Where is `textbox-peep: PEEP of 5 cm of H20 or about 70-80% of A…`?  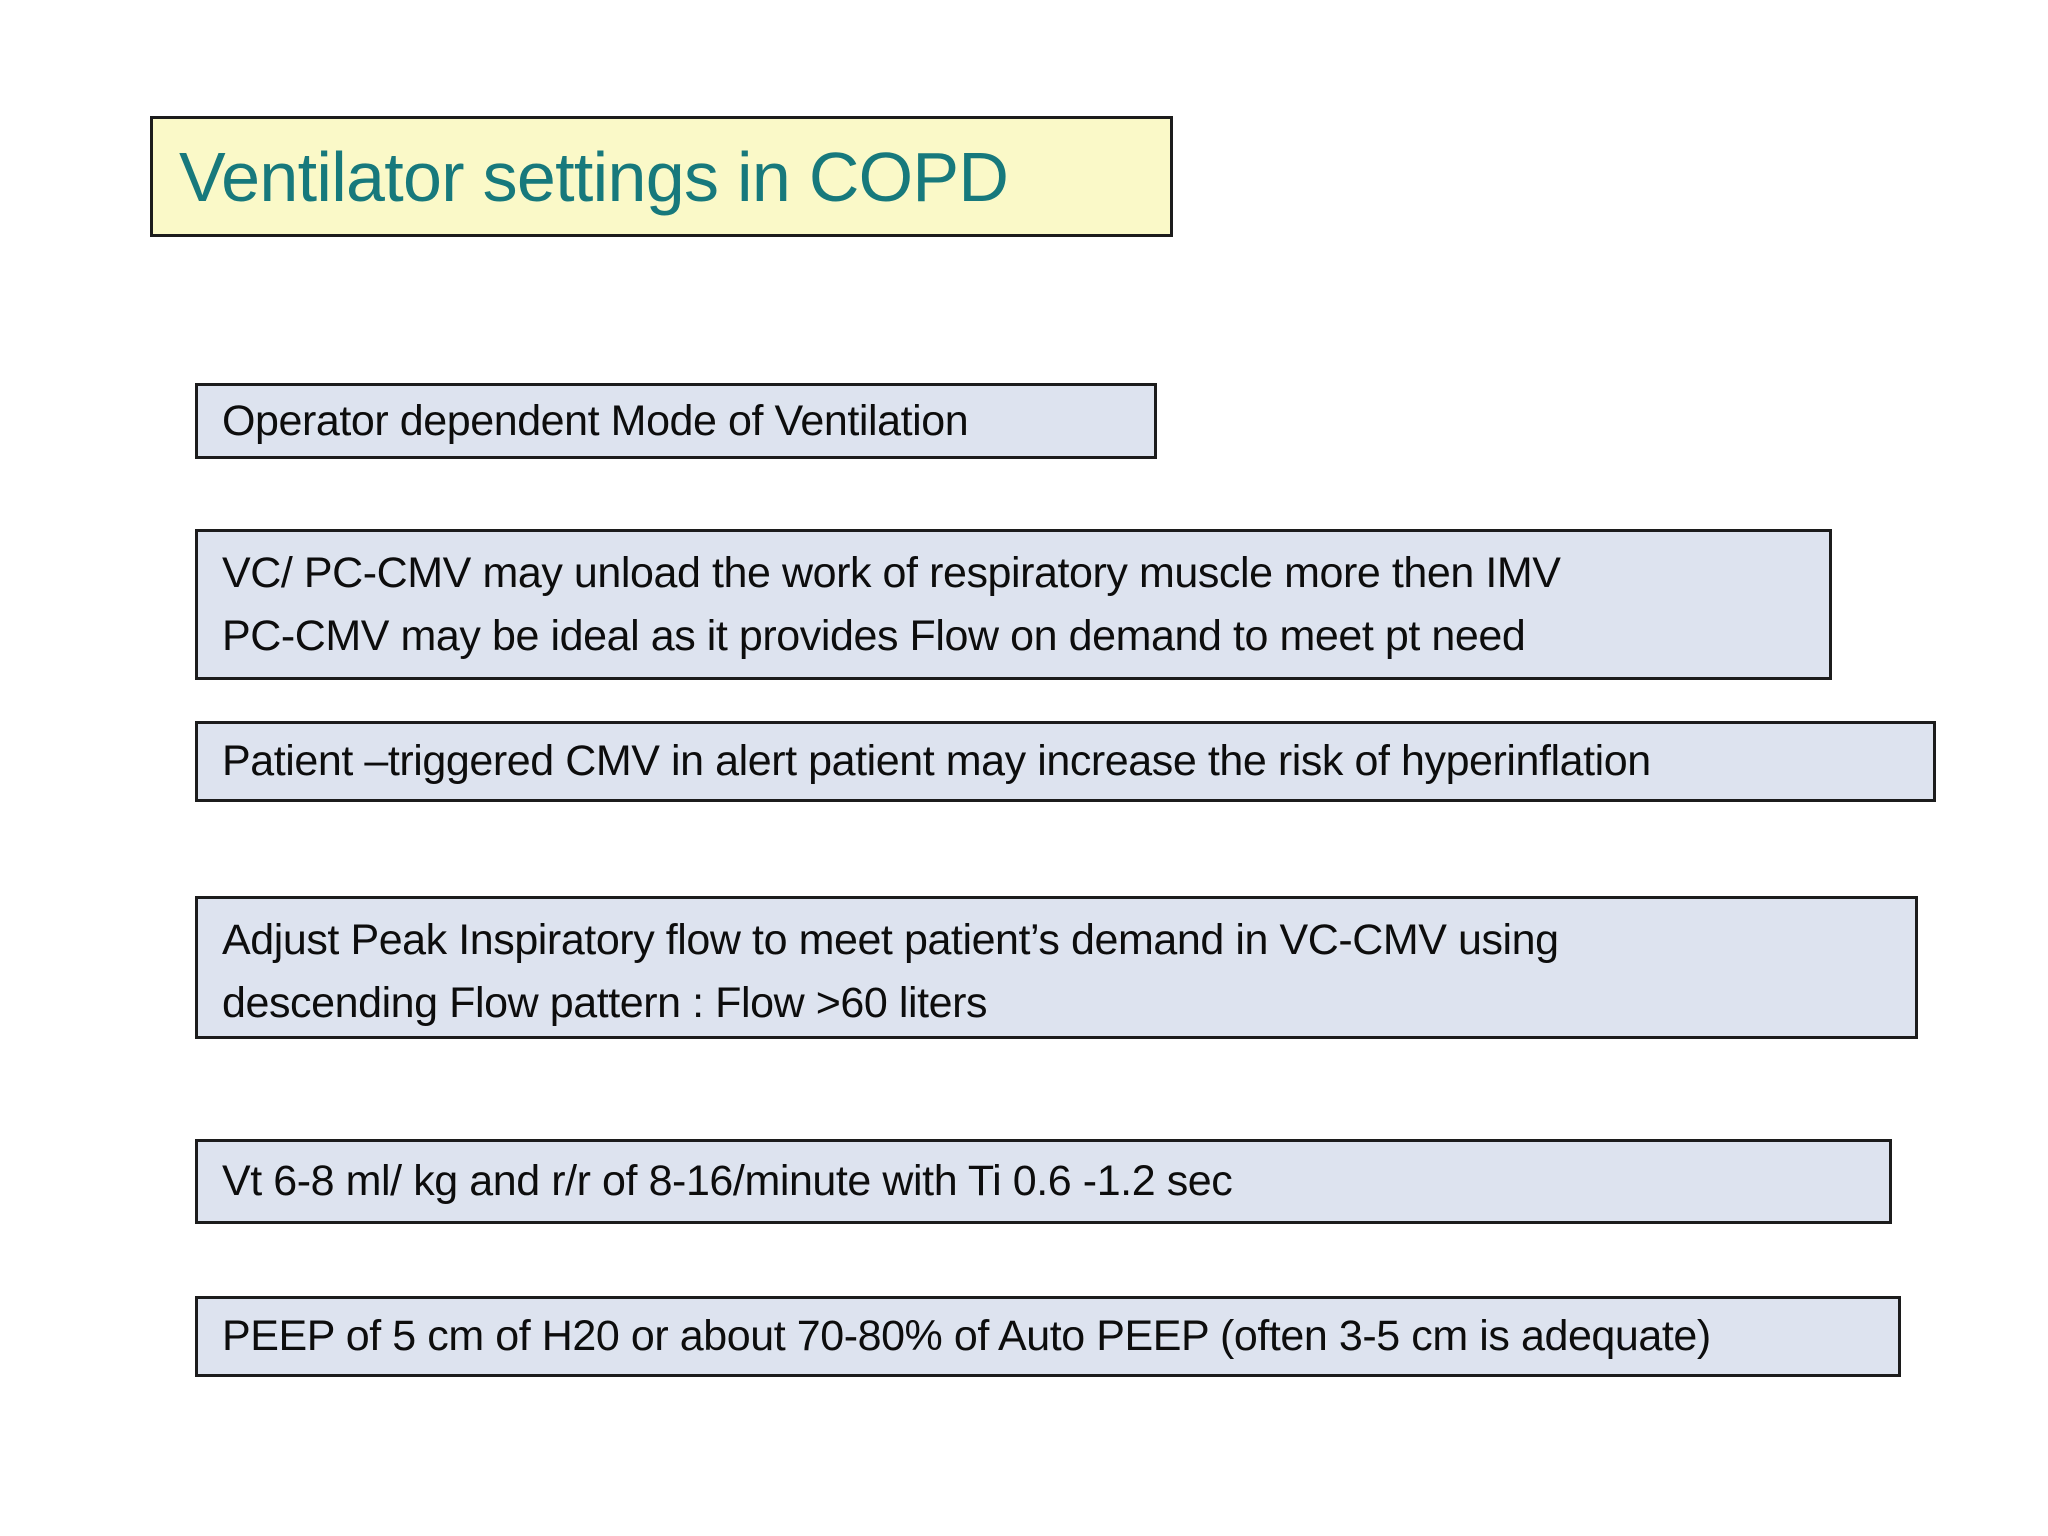
textbox-peep: PEEP of 5 cm of H20 or about 70-80% of A… is located at coordinates (1048, 1336).